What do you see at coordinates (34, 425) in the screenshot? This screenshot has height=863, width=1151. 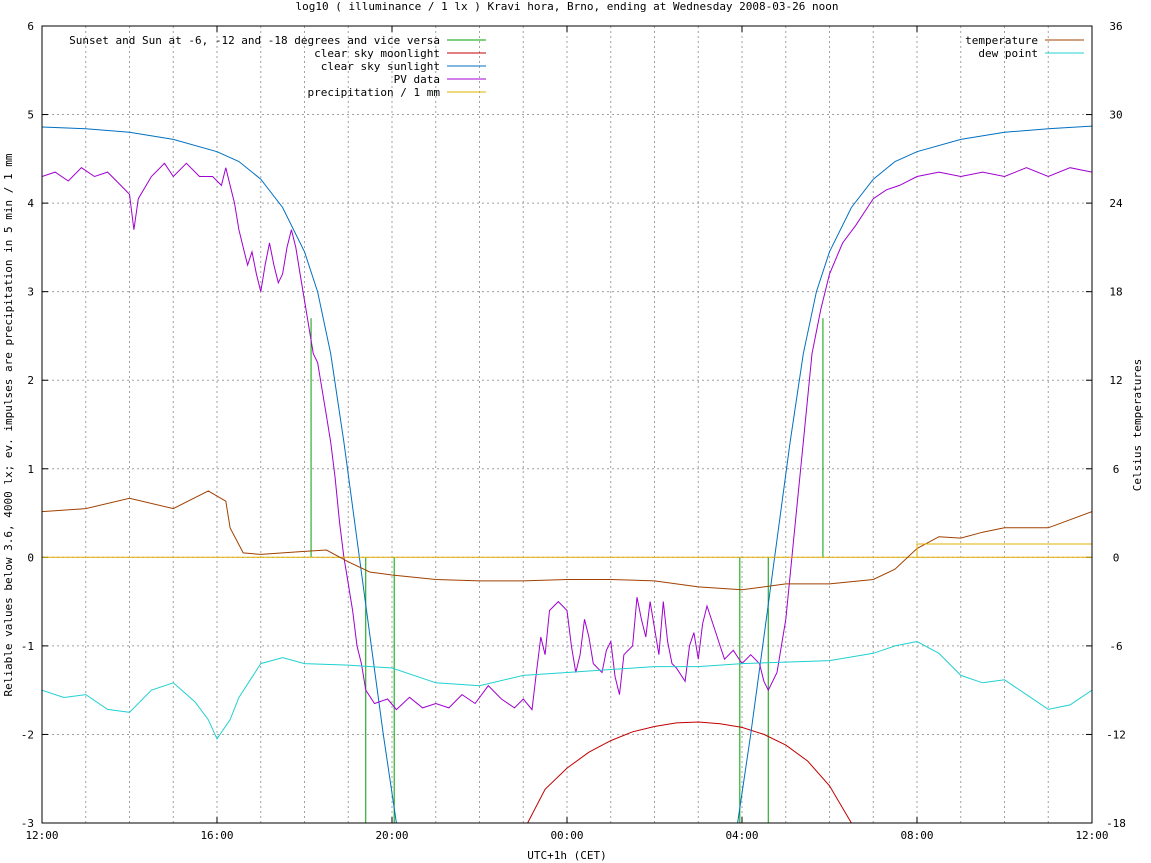 I see `y-axis-ticks: -3 -2 -1 0 1 2 3 4 5 6` at bounding box center [34, 425].